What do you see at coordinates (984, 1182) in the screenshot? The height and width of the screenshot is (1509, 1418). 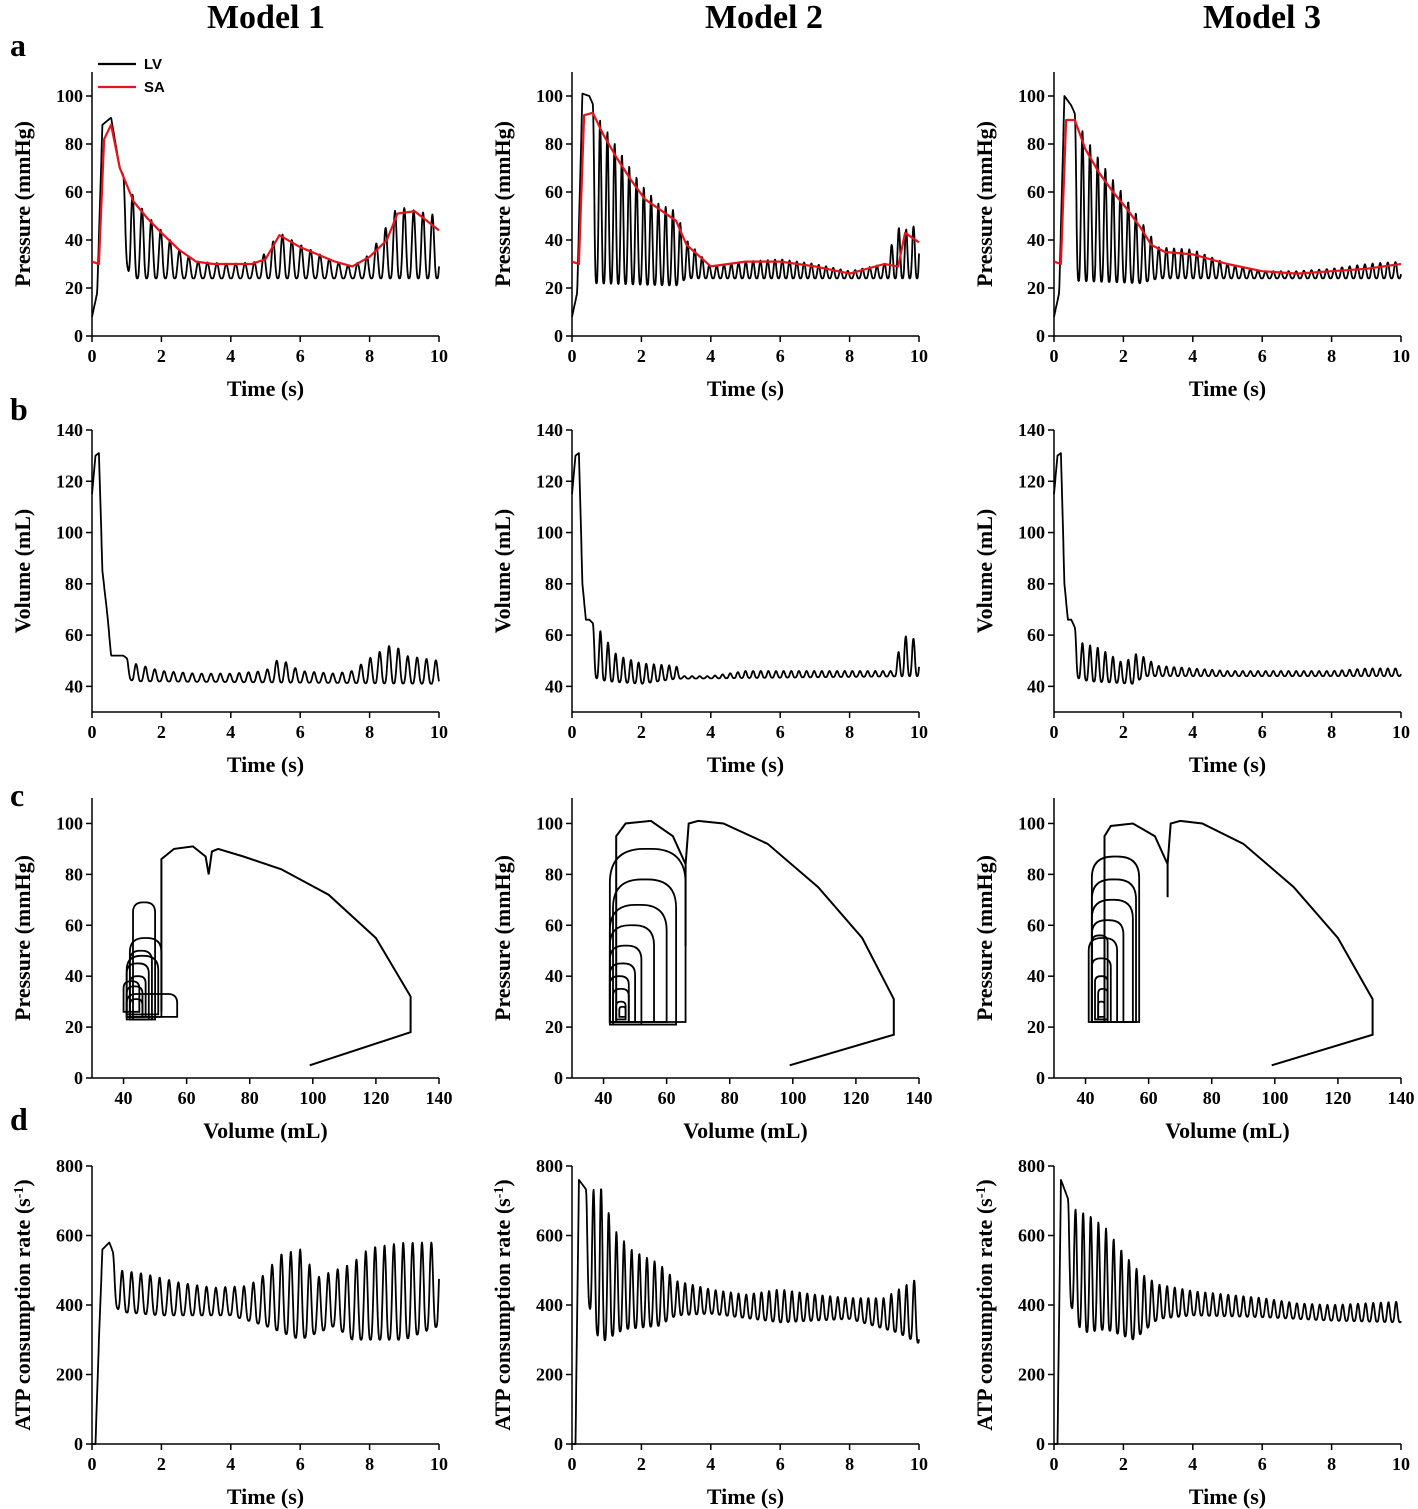 I see `y-axis-title-suffix: )` at bounding box center [984, 1182].